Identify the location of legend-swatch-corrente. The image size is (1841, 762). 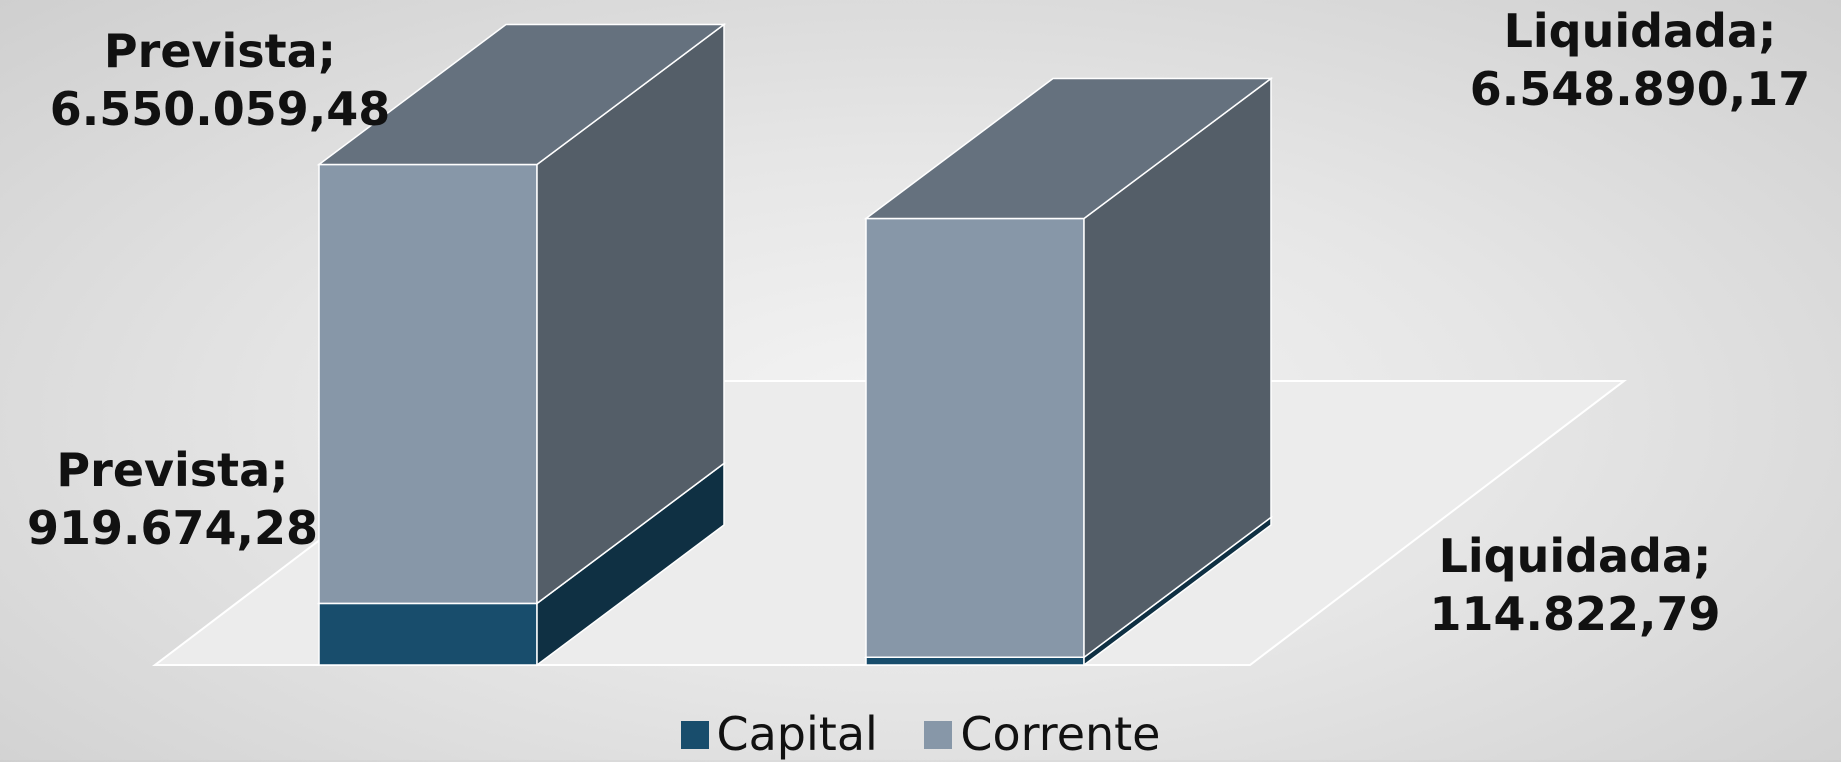
(938, 735).